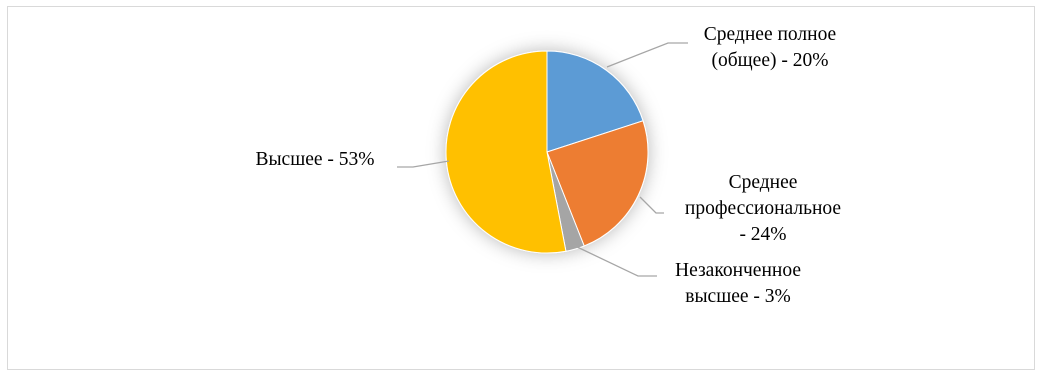  Describe the element at coordinates (614, 260) in the screenshot. I see `leader-line-incomplete-higher` at that location.